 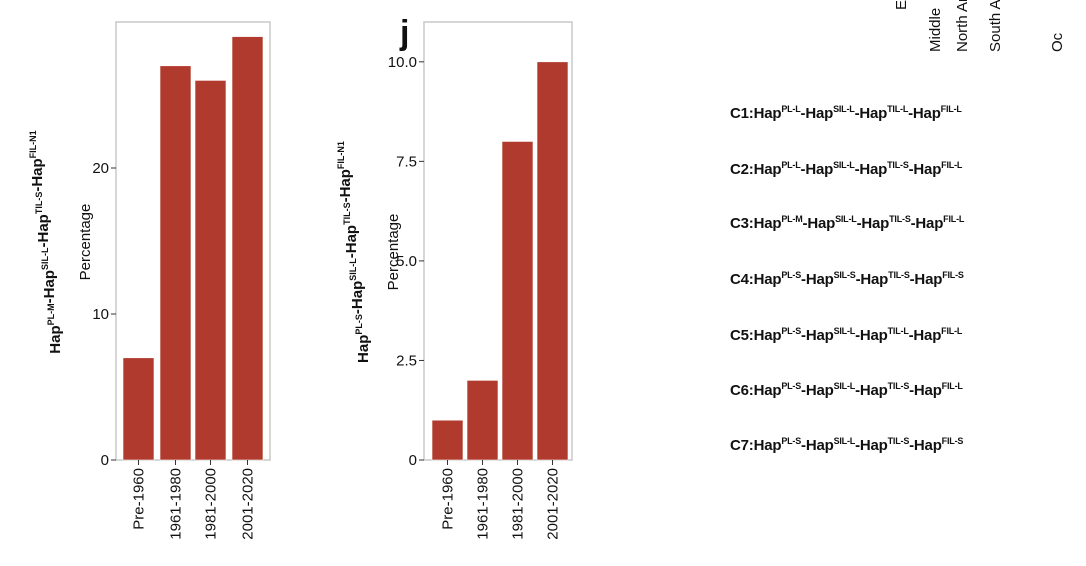 I want to click on y-tick-label: 7.5, so click(x=406, y=161).